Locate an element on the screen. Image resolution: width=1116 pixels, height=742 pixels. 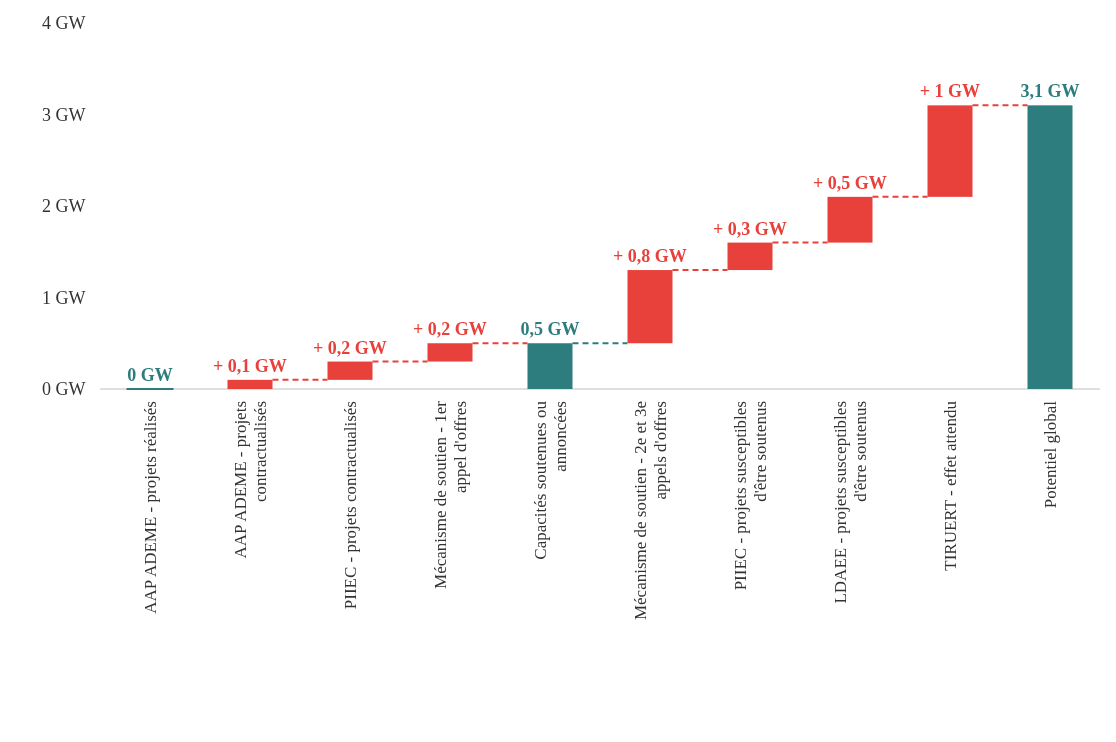
y-tick-label: 2 GW is located at coordinates (64, 206).